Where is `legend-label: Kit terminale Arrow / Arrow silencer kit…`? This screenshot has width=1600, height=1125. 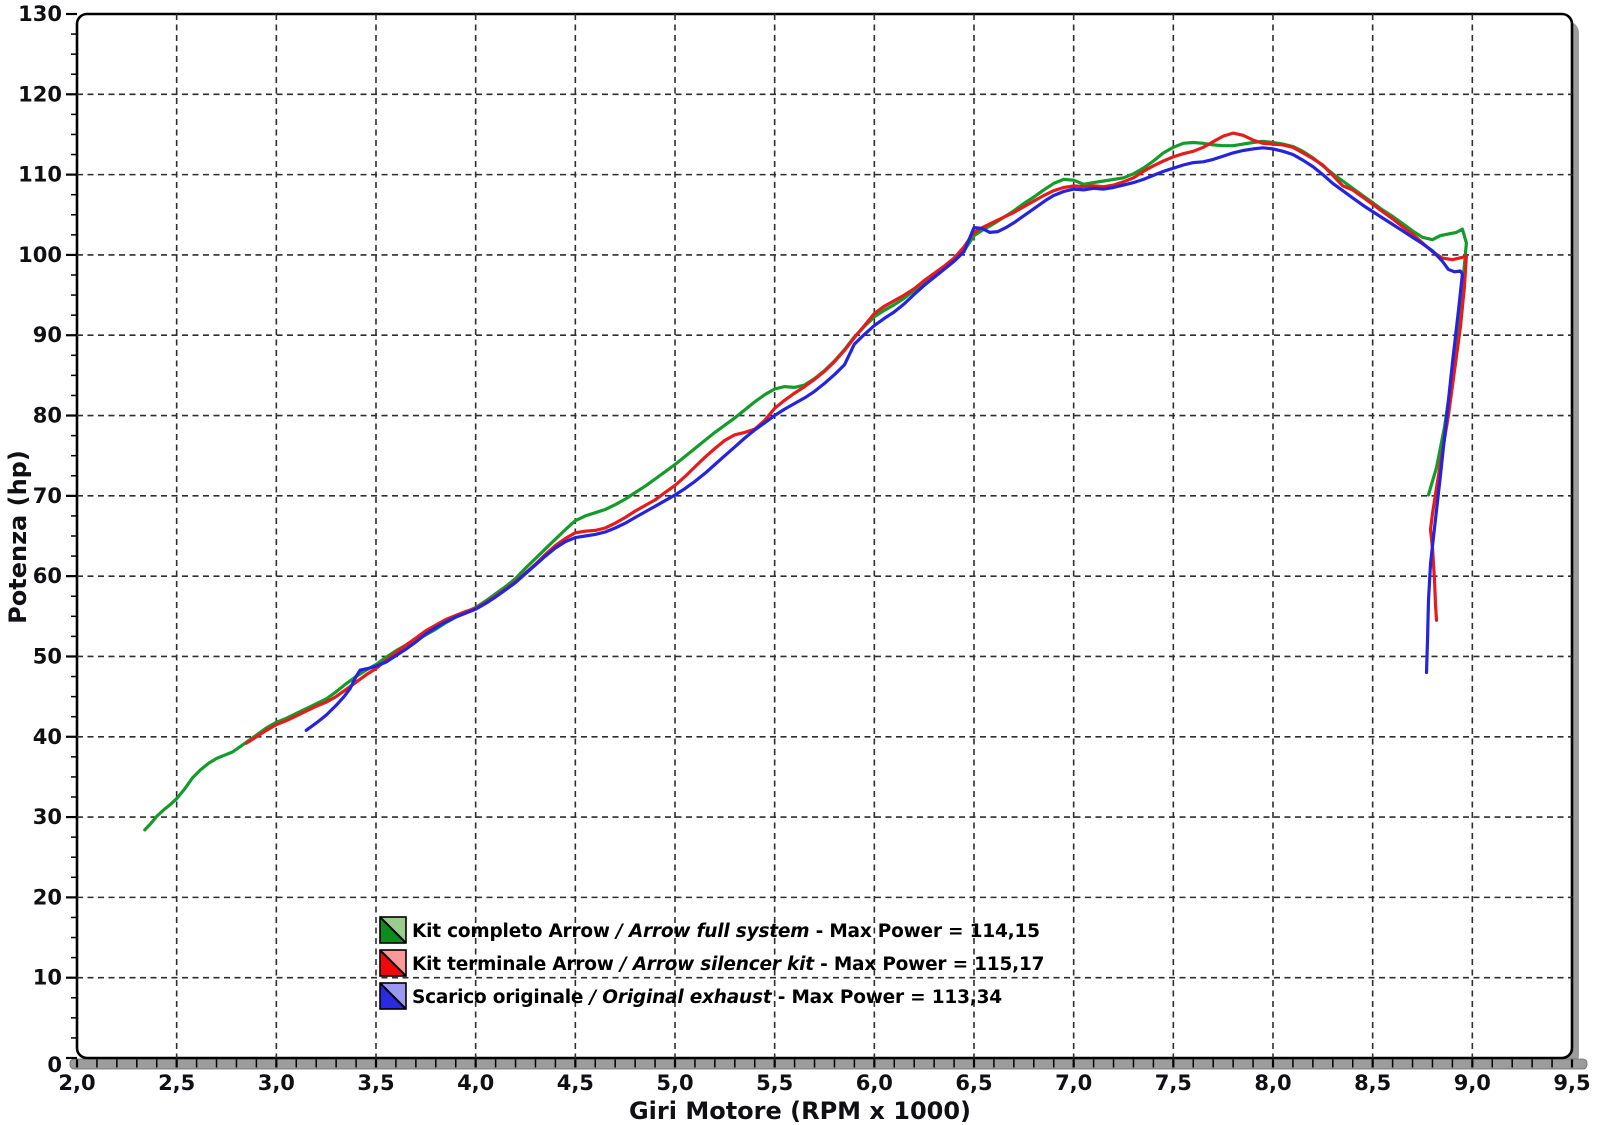
legend-label: Kit terminale Arrow / Arrow silencer kit… is located at coordinates (728, 964).